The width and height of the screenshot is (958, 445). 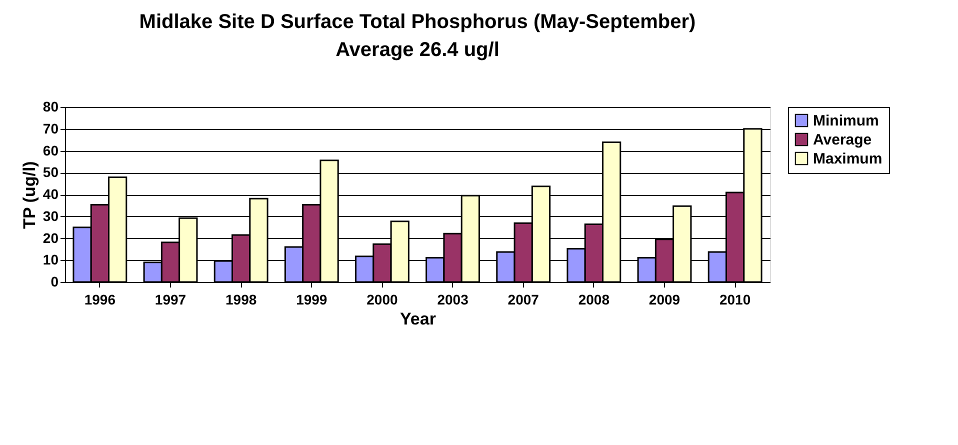 I want to click on y-tick-label: 60, so click(x=50, y=150).